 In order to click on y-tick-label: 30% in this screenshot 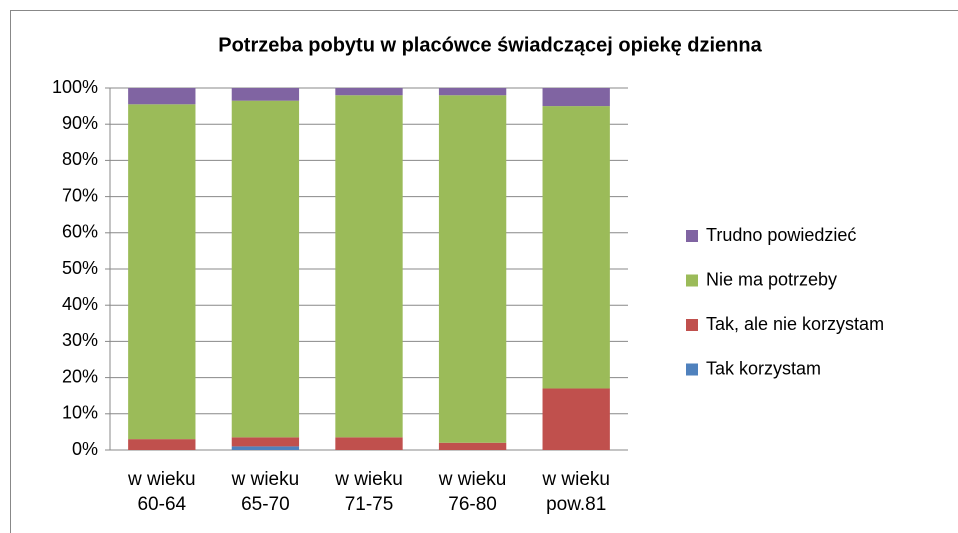, I will do `click(80, 340)`.